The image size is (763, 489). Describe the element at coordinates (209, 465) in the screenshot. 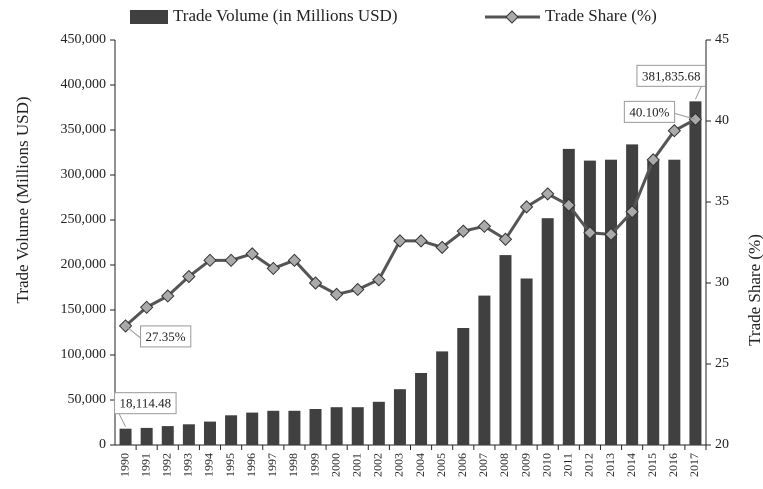

I see `x-tick-label: 1994` at that location.